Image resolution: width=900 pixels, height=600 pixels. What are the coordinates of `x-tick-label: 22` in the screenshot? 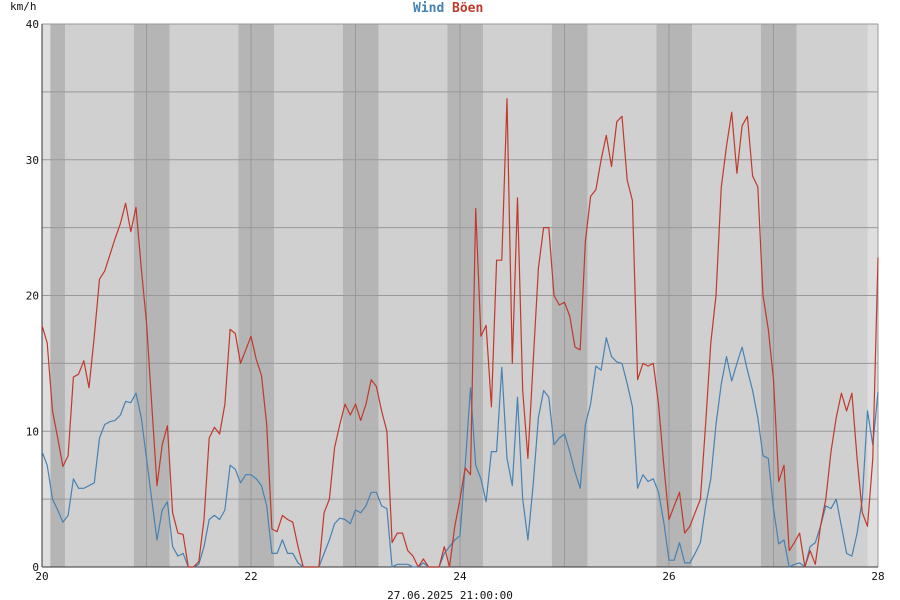 It's located at (250, 576).